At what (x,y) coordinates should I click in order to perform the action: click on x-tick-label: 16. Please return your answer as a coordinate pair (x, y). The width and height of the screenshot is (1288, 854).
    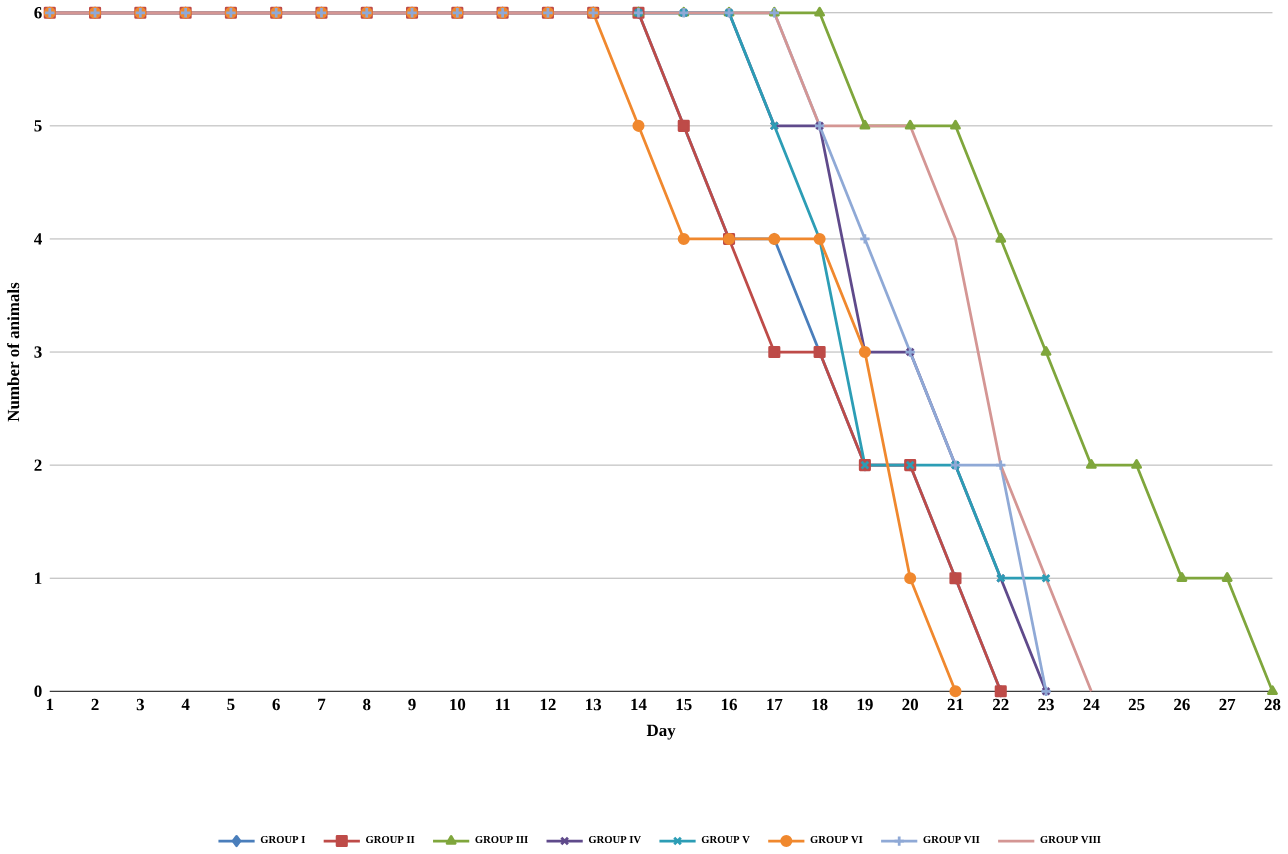
    Looking at the image, I should click on (729, 704).